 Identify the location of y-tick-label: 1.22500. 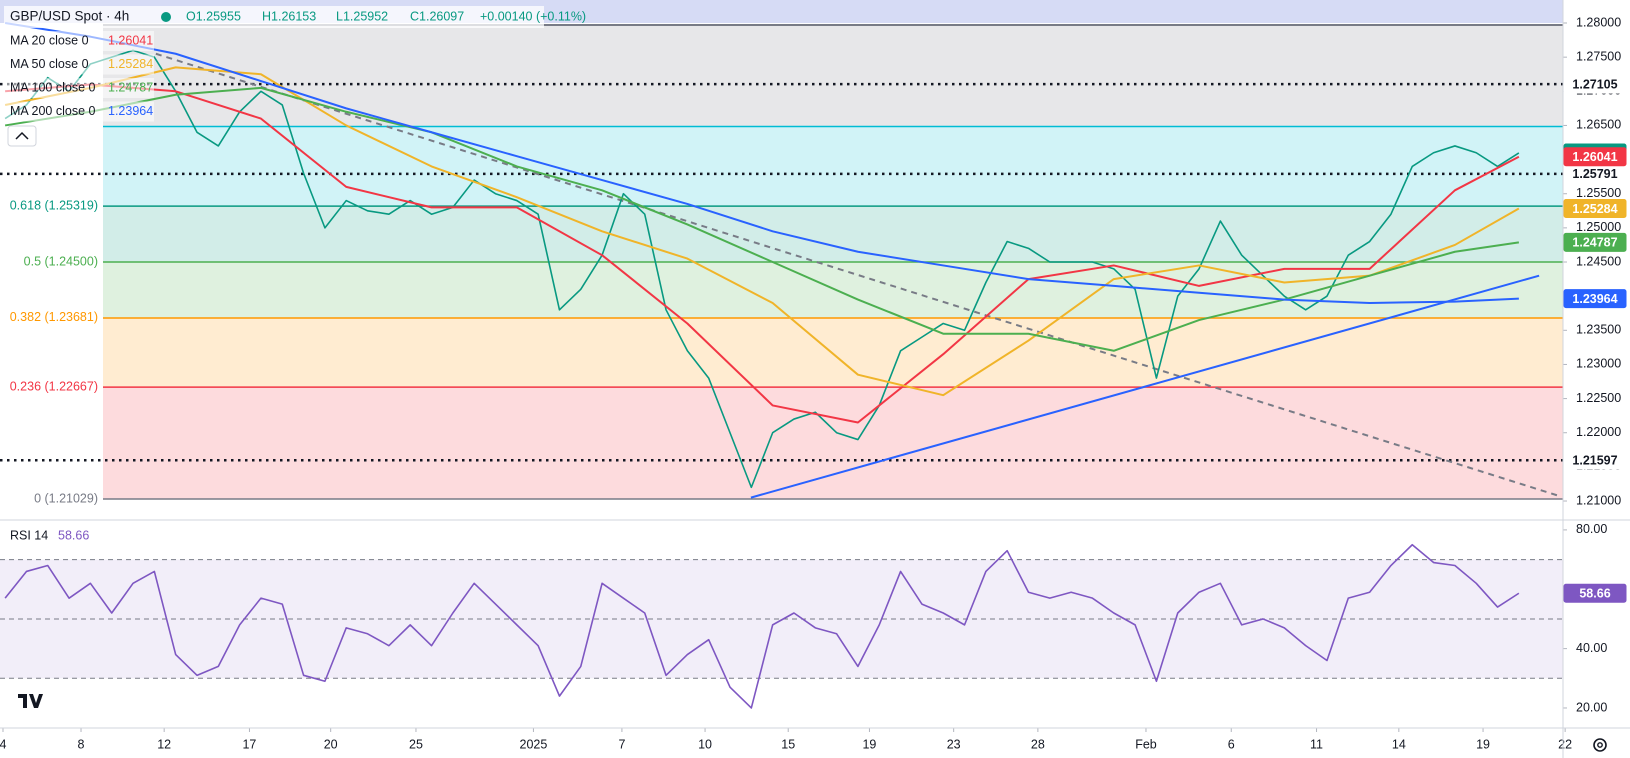
(1598, 398).